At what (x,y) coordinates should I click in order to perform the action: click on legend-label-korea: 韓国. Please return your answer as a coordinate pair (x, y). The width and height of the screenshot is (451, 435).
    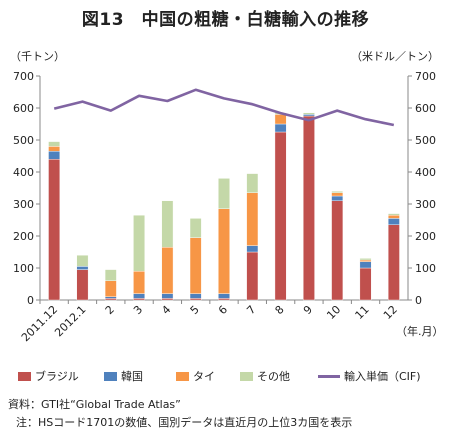
    Looking at the image, I should click on (132, 376).